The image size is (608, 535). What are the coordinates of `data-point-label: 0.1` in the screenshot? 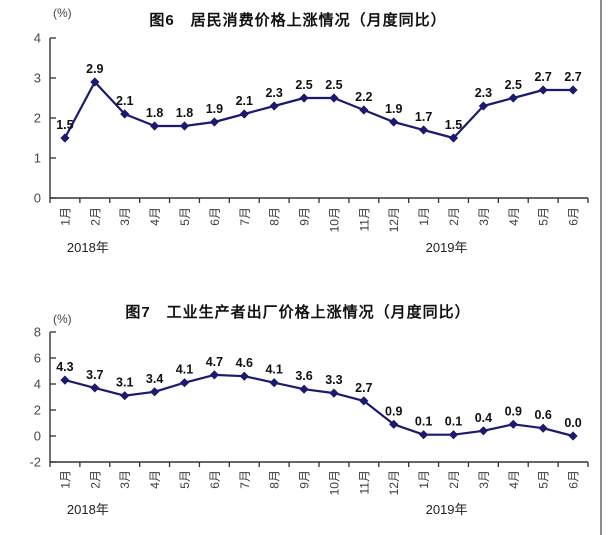 It's located at (423, 422).